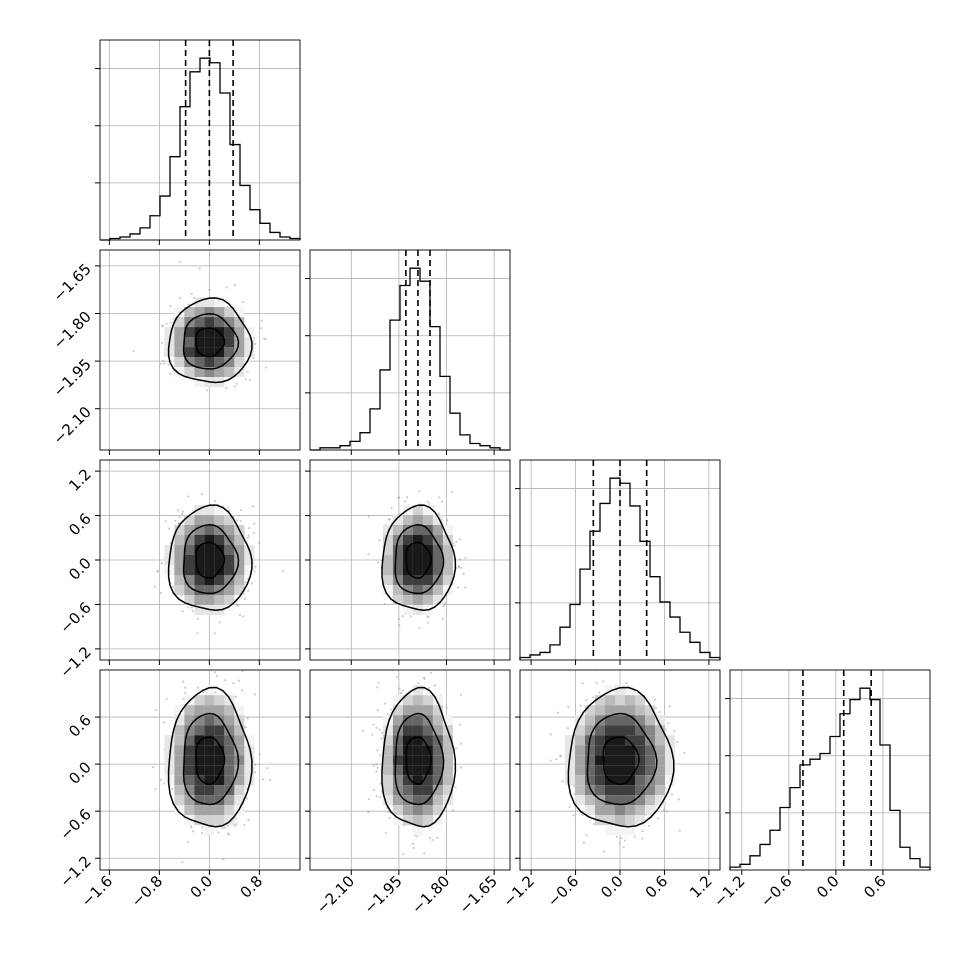 The image size is (970, 970). I want to click on x-tick-label: −1.6, so click(97, 891).